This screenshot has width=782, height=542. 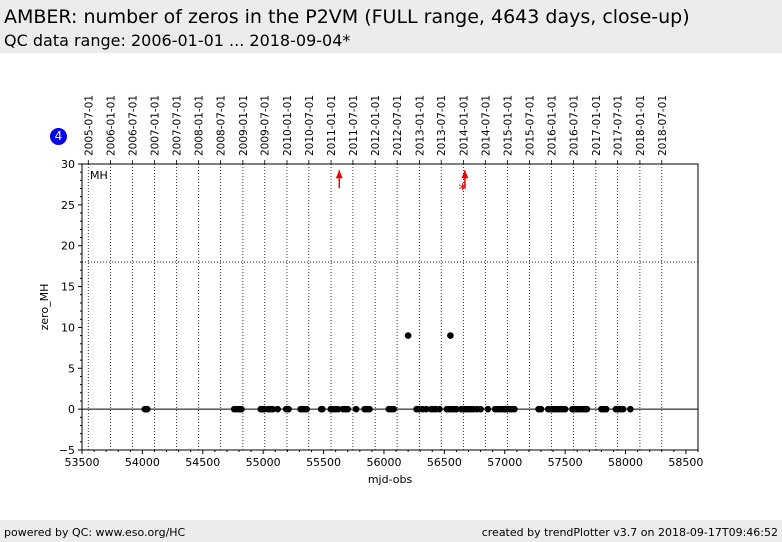 I want to click on date-tick-label: 2009-07-01, so click(x=266, y=125).